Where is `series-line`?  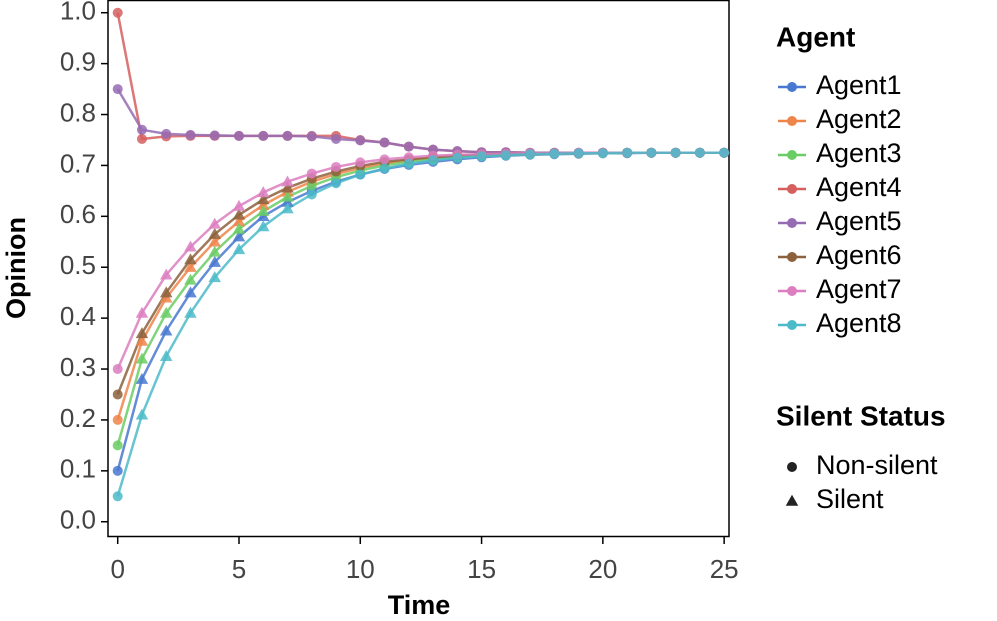 series-line is located at coordinates (420, 121).